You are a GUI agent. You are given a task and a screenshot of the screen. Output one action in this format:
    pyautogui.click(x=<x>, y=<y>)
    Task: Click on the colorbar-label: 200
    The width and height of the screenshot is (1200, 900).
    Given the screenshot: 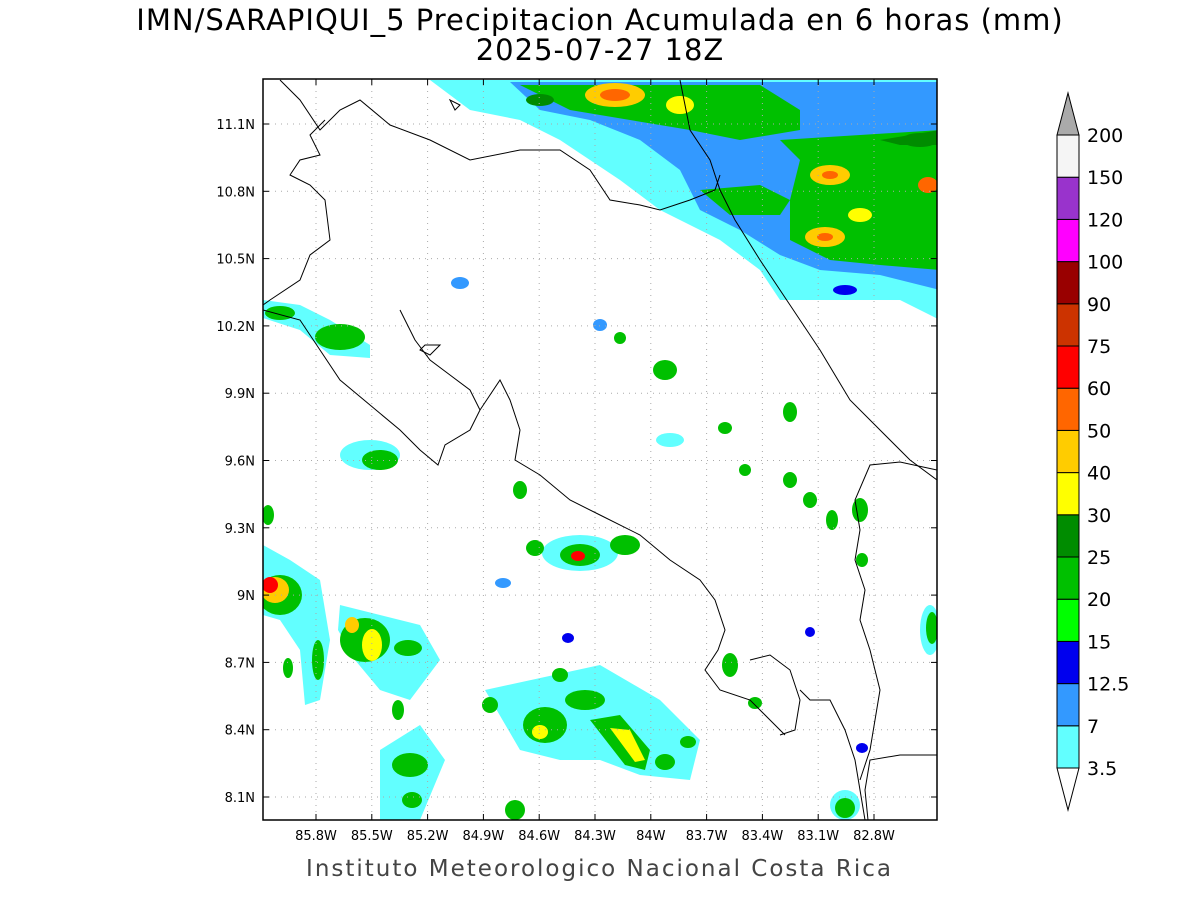 What is the action you would take?
    pyautogui.click(x=1105, y=136)
    